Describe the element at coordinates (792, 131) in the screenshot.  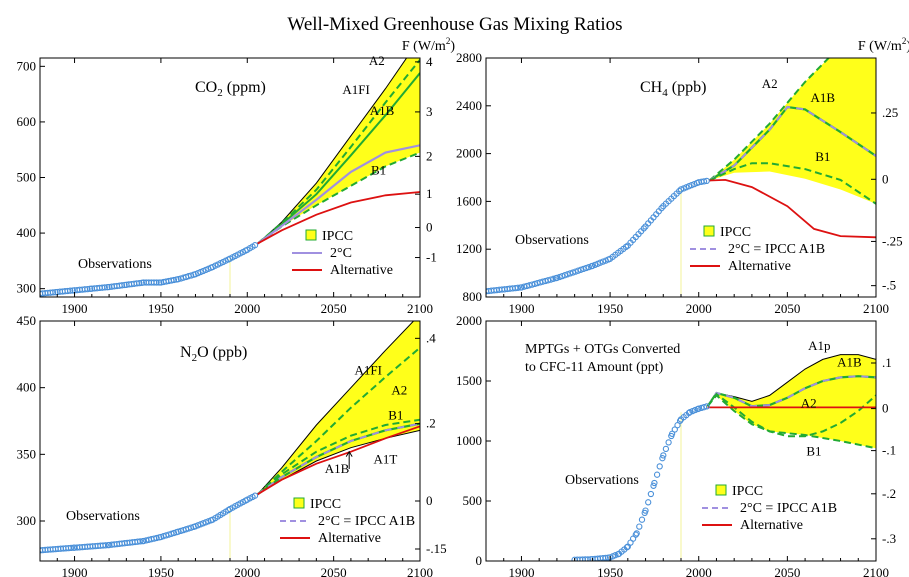
I see `ipcc-band-ch4` at that location.